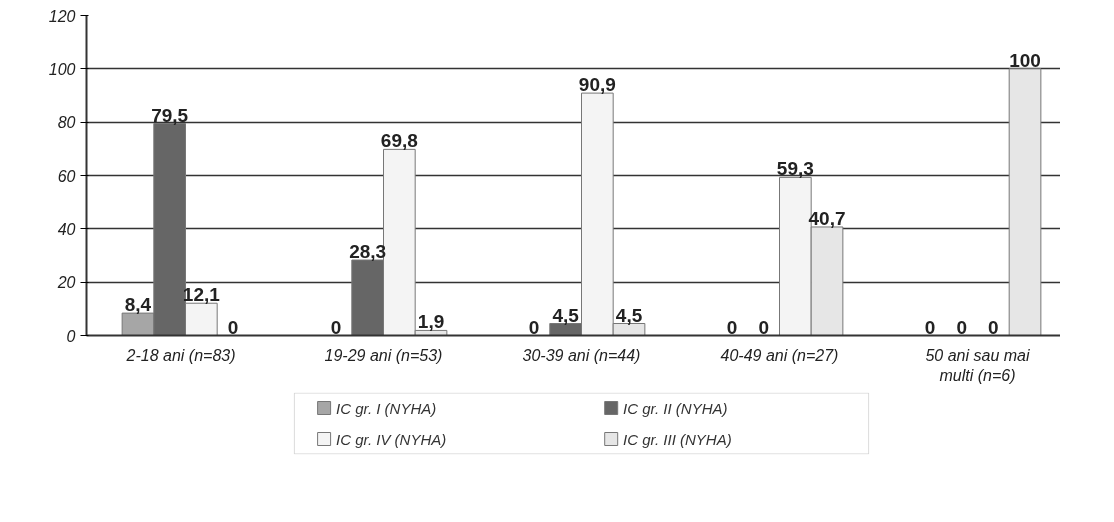  Describe the element at coordinates (431, 322) in the screenshot. I see `data-label: 1,9` at that location.